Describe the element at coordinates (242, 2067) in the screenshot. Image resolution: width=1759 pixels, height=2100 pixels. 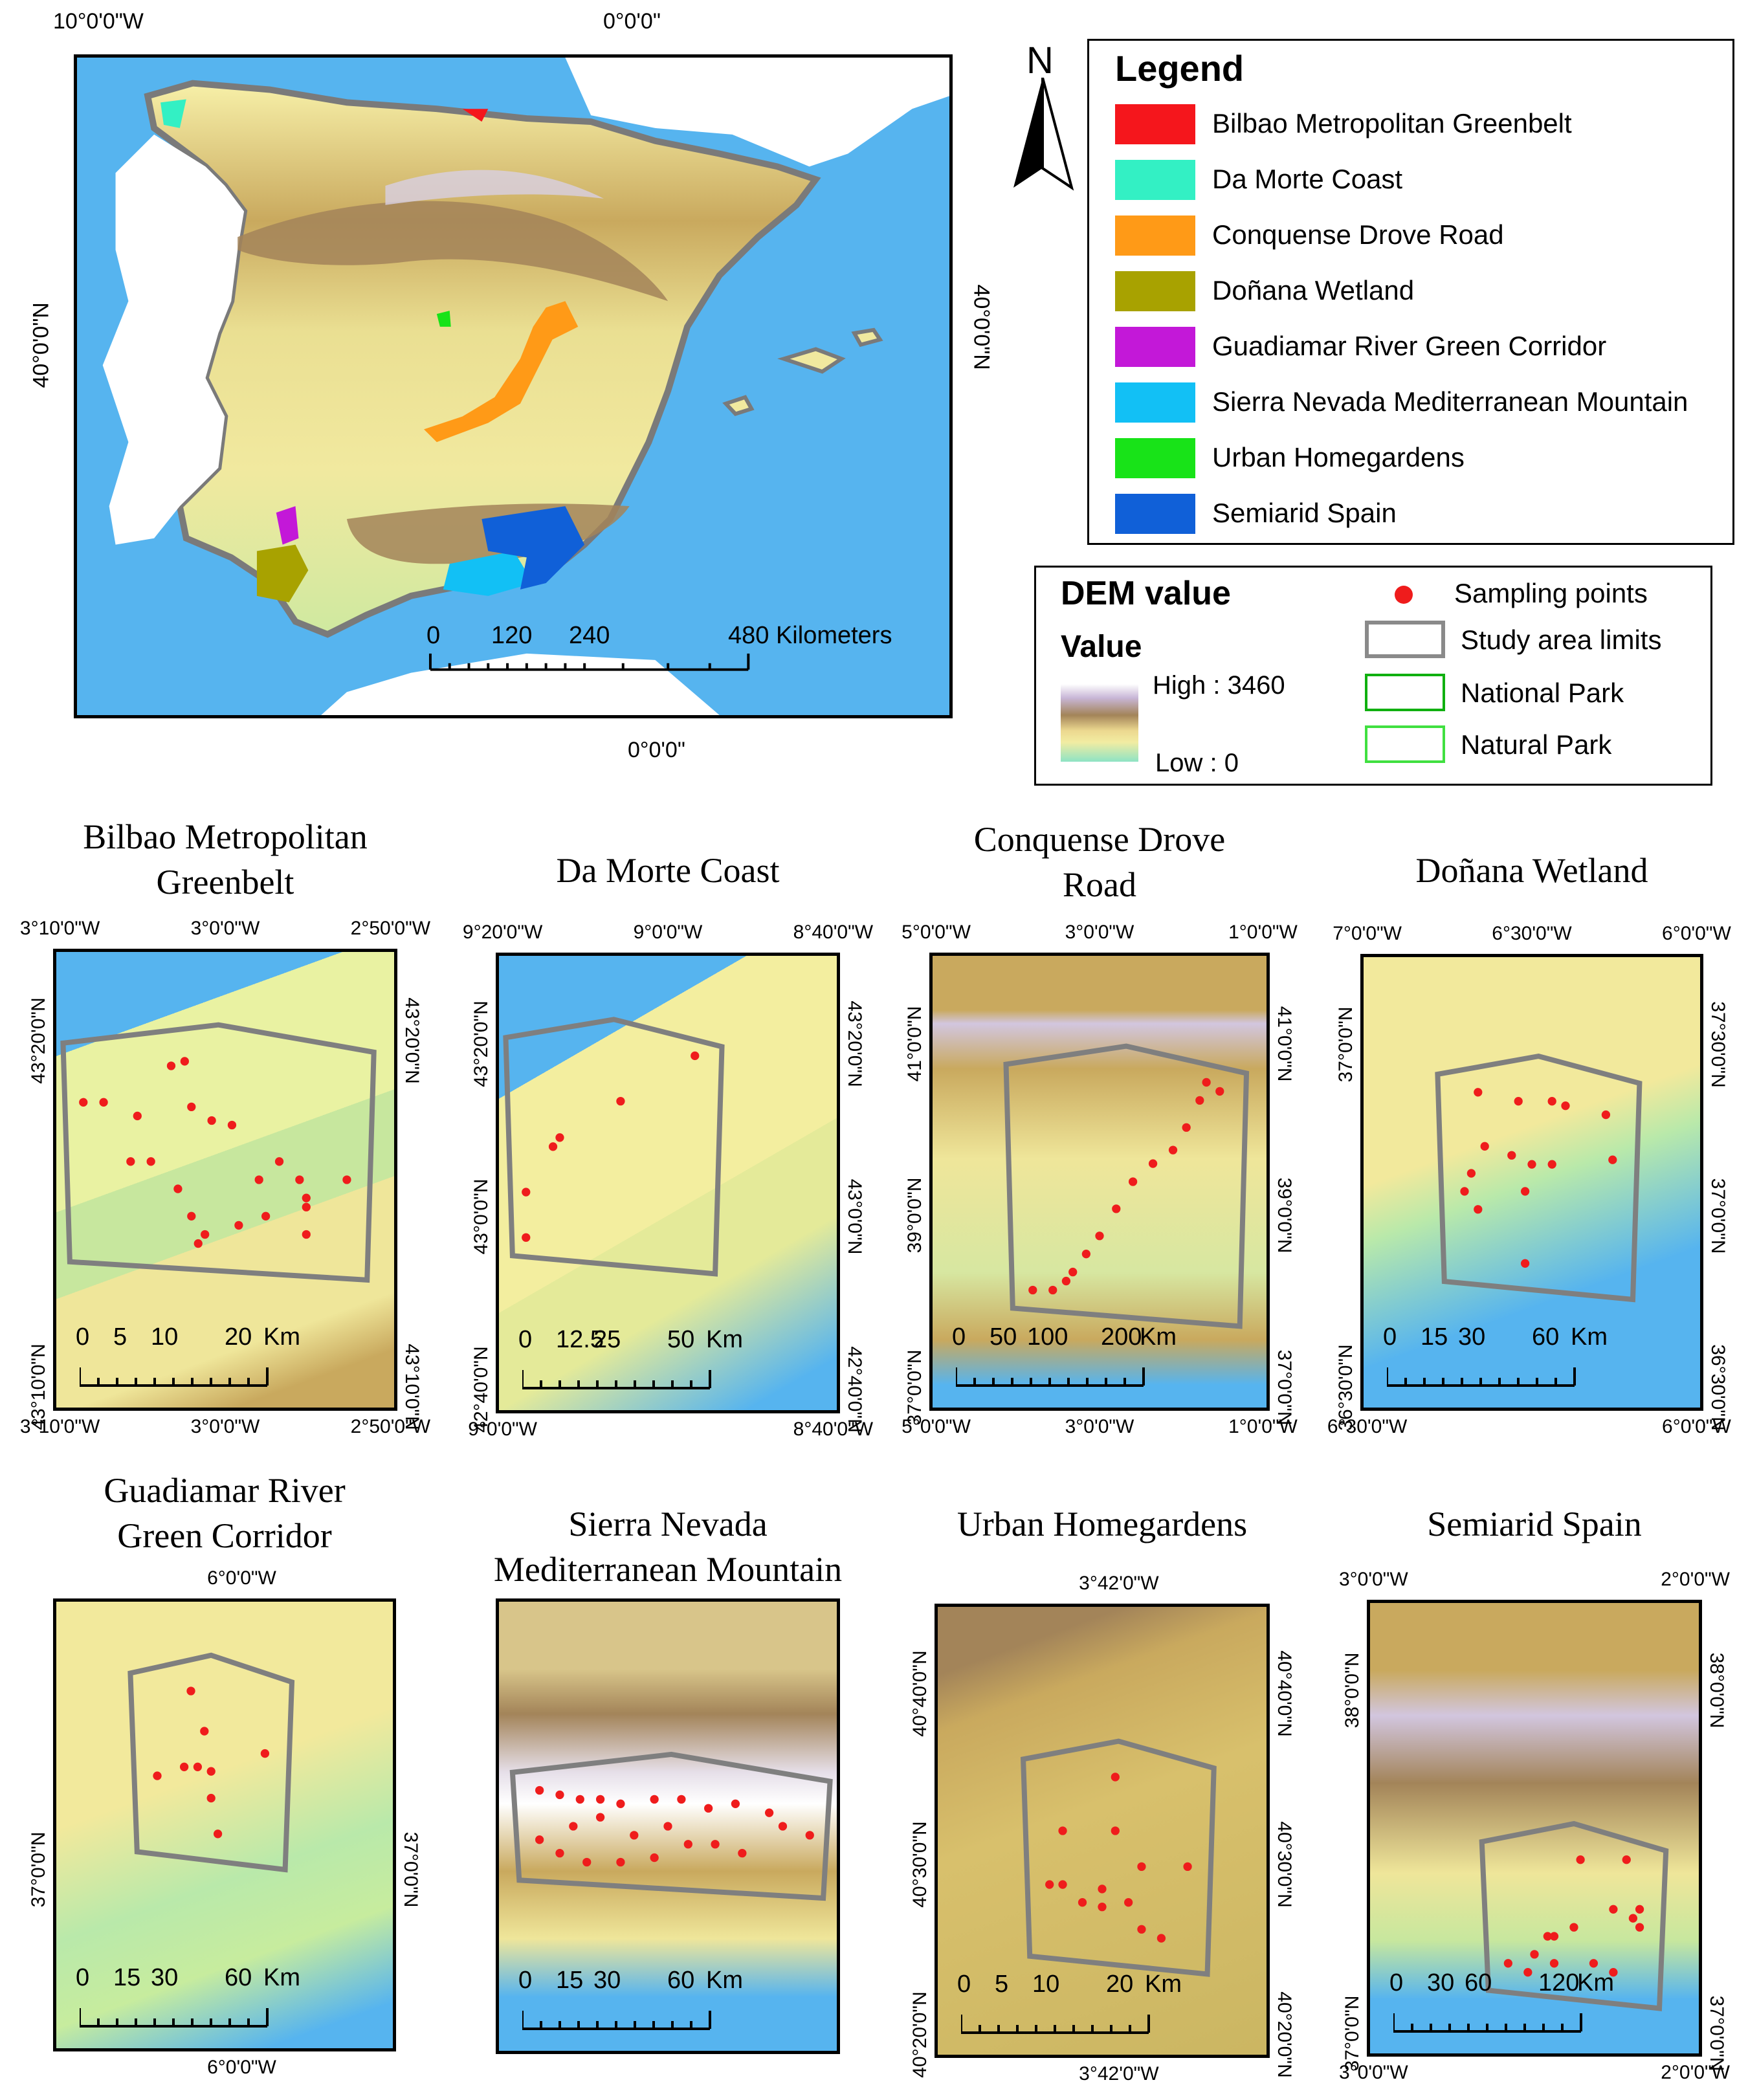
I see `panel-coord-label: 6°0'0"W` at that location.